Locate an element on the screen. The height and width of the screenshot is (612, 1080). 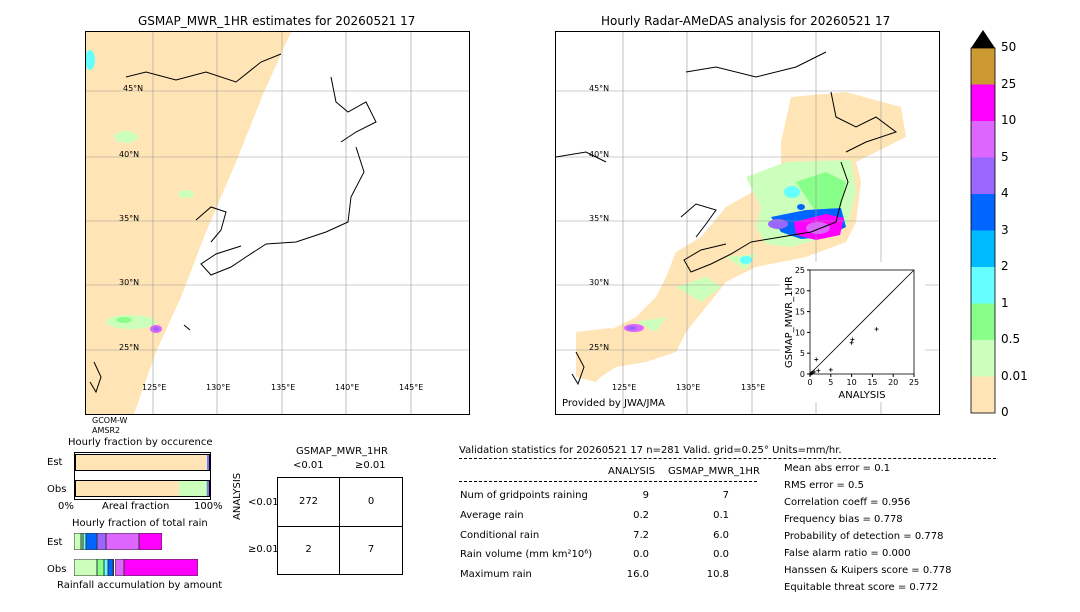
contingency-row-axis: ANALYSIS is located at coordinates (237, 496).